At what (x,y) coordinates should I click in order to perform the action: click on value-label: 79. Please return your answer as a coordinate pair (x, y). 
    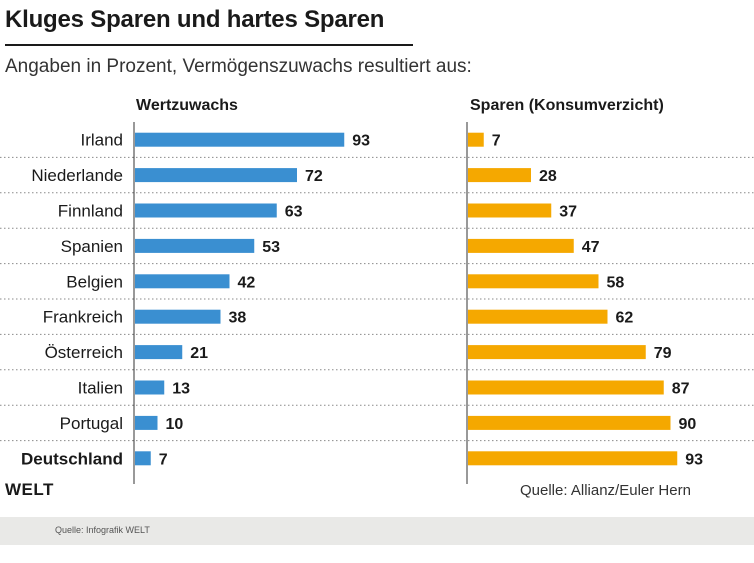
    Looking at the image, I should click on (663, 353).